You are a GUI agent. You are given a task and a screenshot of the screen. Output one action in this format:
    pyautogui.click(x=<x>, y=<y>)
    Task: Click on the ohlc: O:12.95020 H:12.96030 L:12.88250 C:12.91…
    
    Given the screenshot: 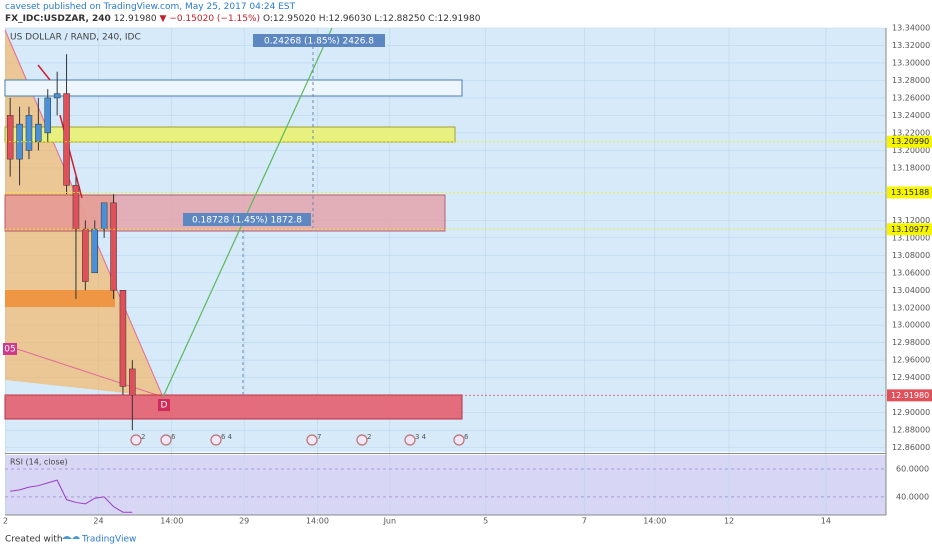 What is the action you would take?
    pyautogui.click(x=372, y=19)
    